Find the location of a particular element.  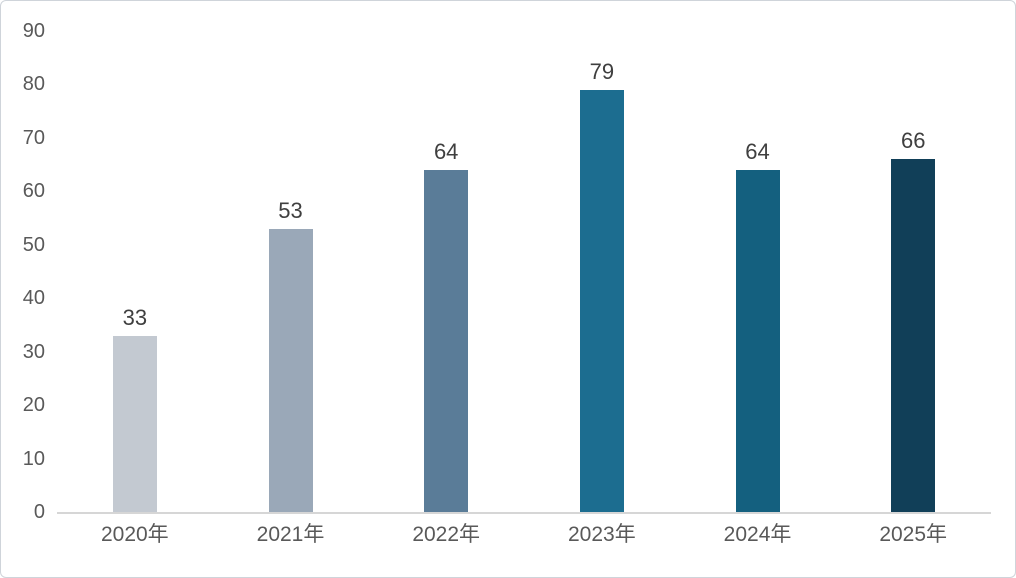

bar-column: 79 is located at coordinates (602, 271).